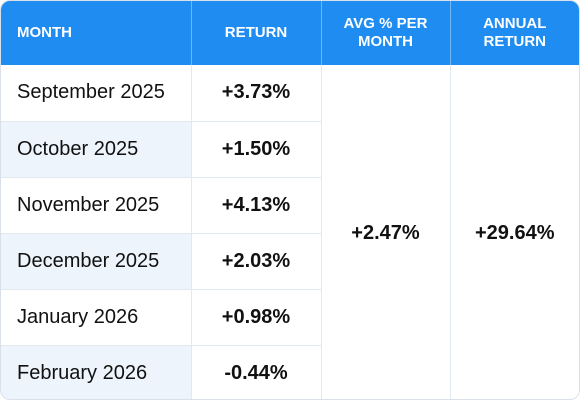 This screenshot has height=400, width=580. What do you see at coordinates (96, 371) in the screenshot?
I see `month-cell: February 2026` at bounding box center [96, 371].